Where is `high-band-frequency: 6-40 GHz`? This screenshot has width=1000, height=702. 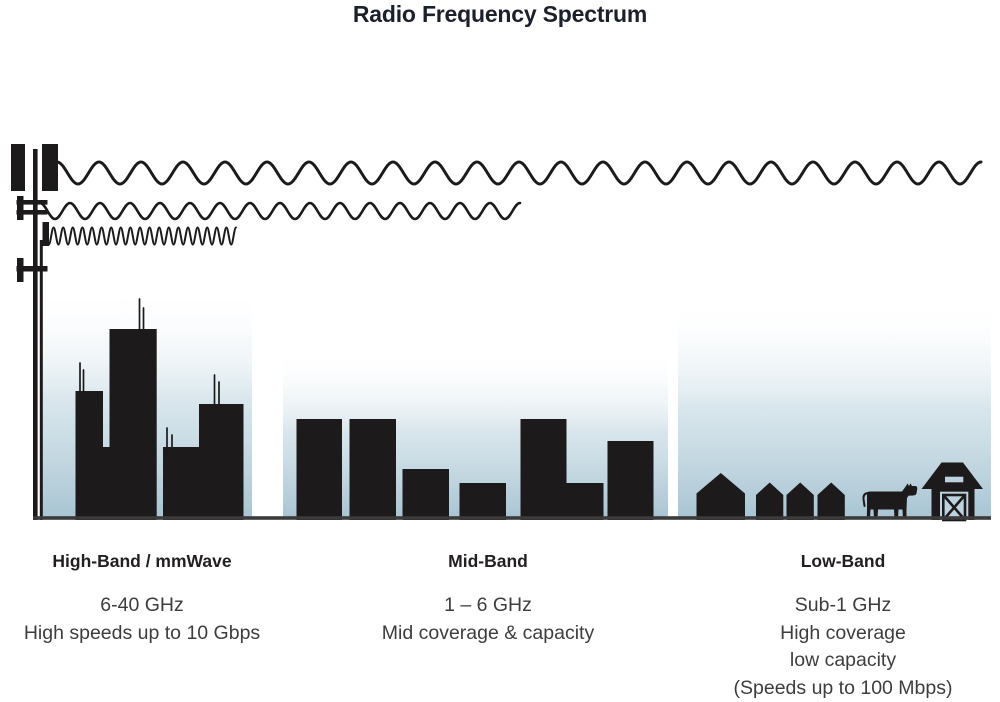 high-band-frequency: 6-40 GHz is located at coordinates (142, 606).